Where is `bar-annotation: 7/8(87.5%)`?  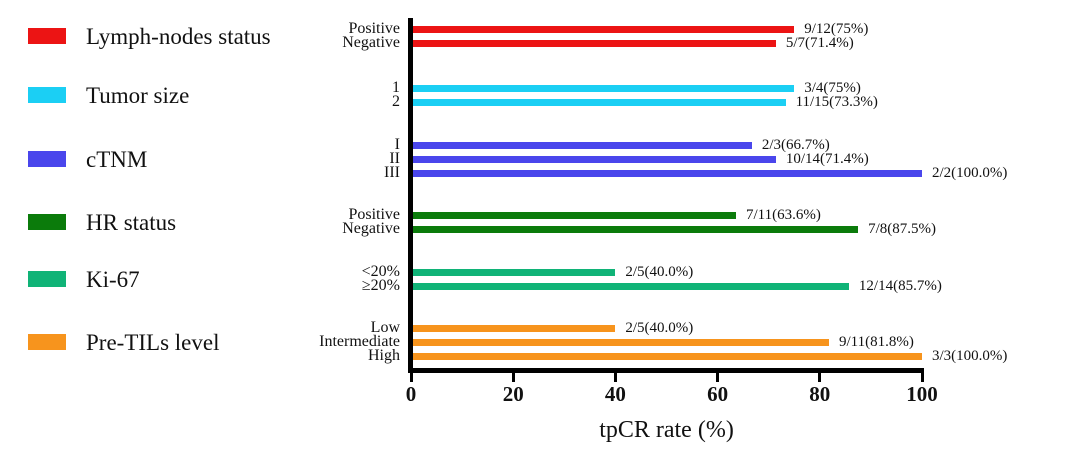
bar-annotation: 7/8(87.5%) is located at coordinates (902, 228).